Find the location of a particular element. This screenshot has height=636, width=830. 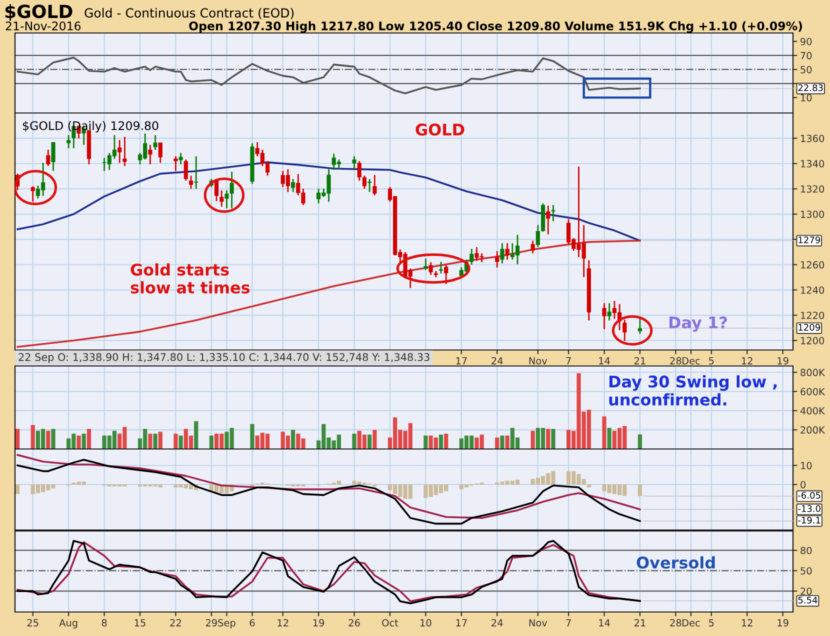

y-tick-label: 400K is located at coordinates (813, 410).